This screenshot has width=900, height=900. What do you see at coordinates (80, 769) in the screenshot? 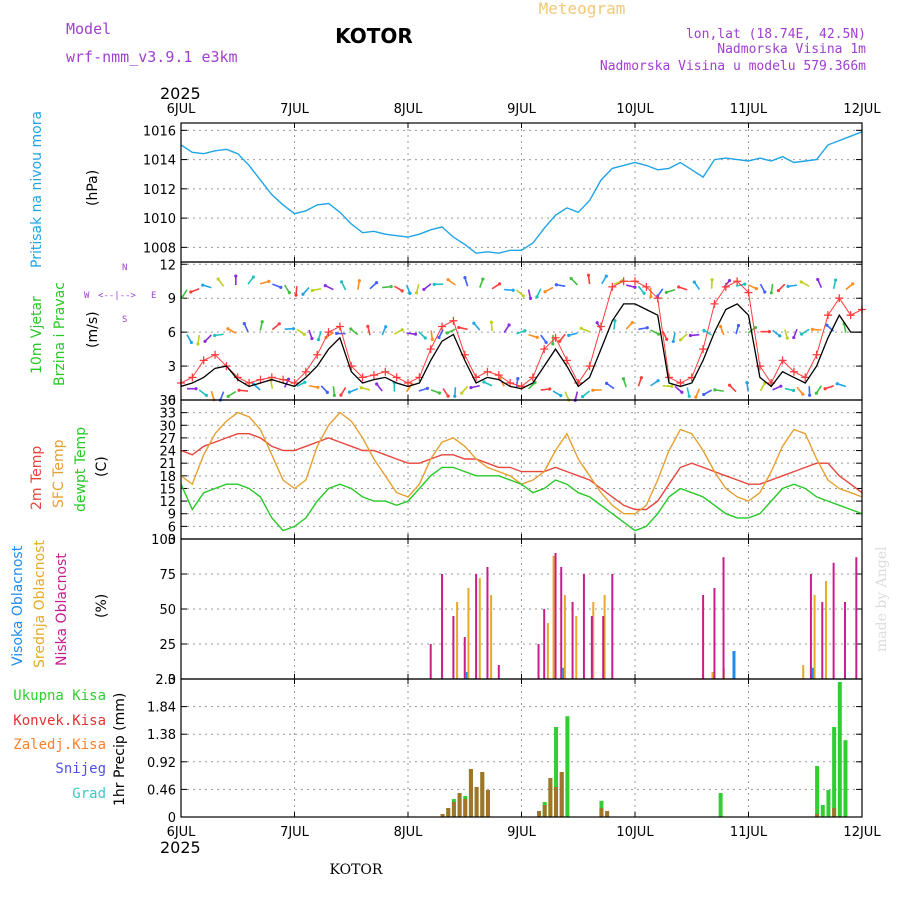
I see `snow-label: Snijeg` at bounding box center [80, 769].